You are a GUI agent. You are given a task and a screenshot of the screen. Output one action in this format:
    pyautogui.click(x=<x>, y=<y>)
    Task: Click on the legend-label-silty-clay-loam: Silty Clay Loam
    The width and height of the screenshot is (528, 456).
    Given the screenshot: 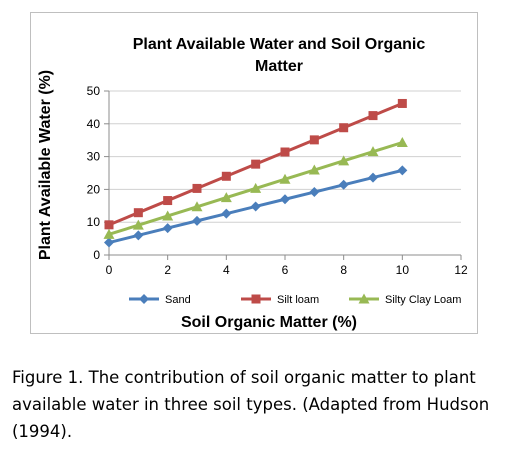 What is the action you would take?
    pyautogui.click(x=423, y=300)
    